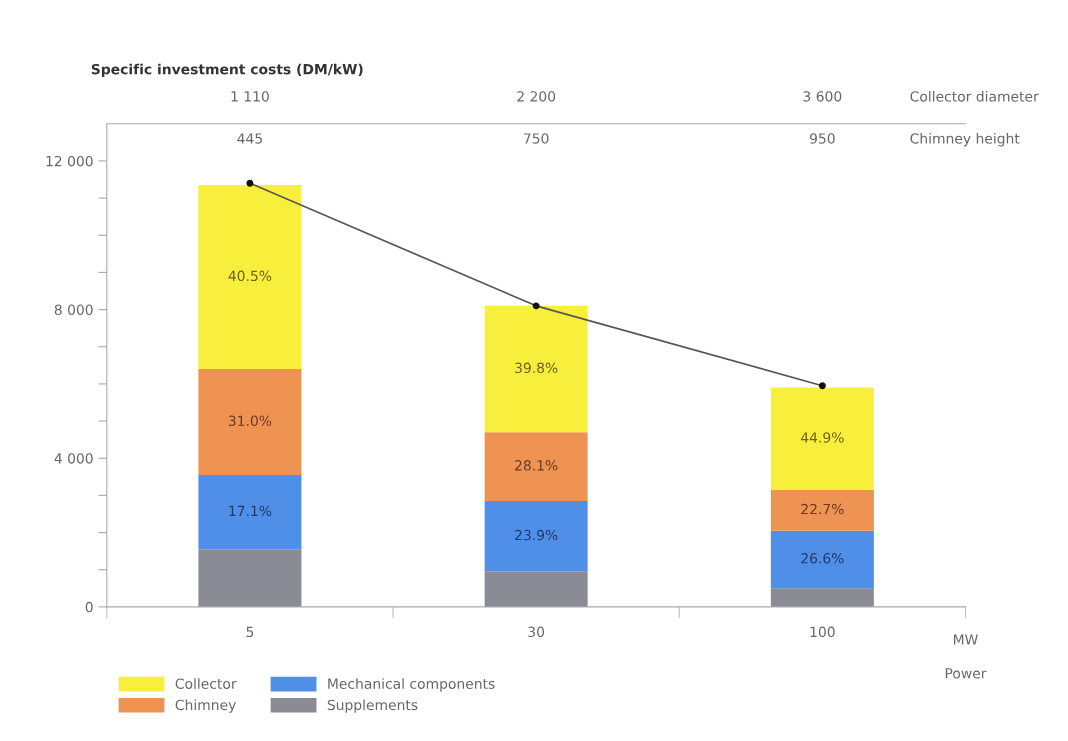  I want to click on x-tick-label: 5, so click(250, 632).